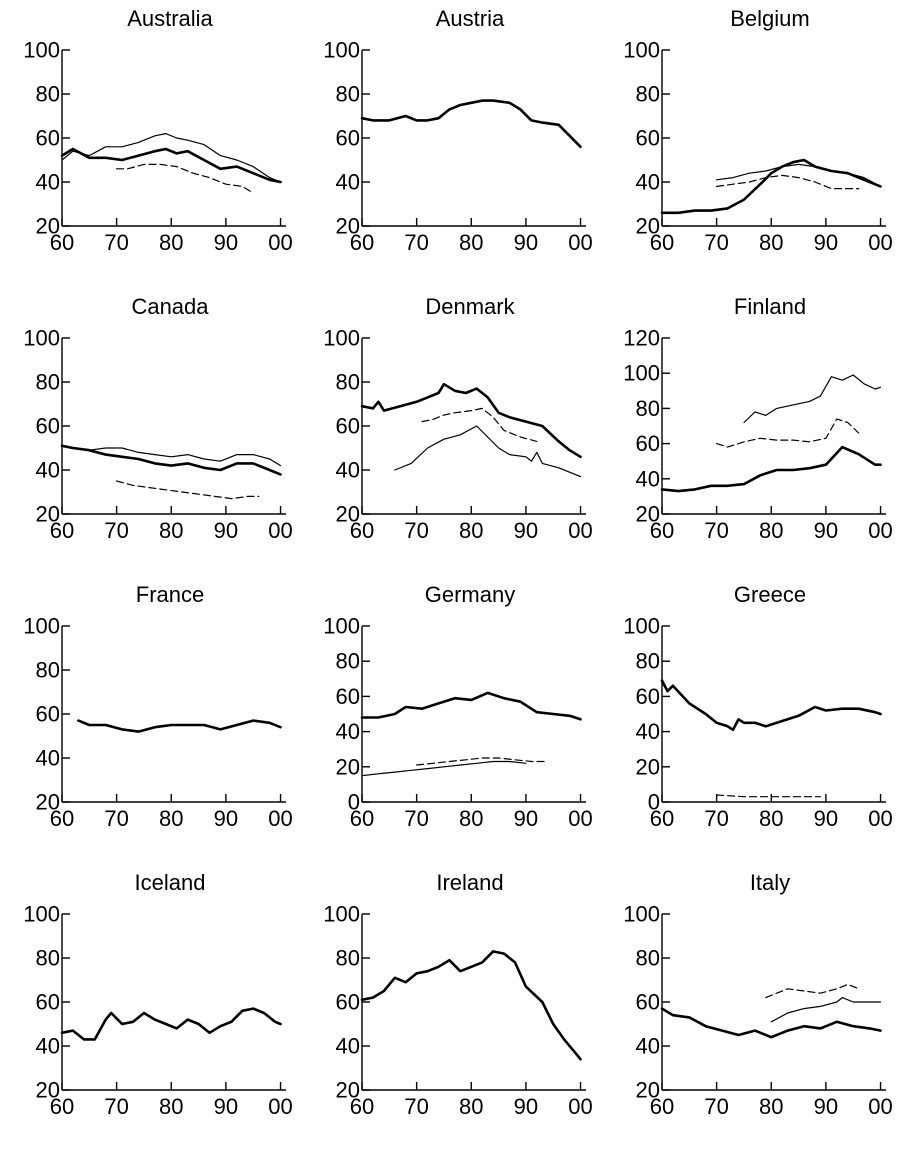  Describe the element at coordinates (470, 594) in the screenshot. I see `chart-title: Germany` at that location.